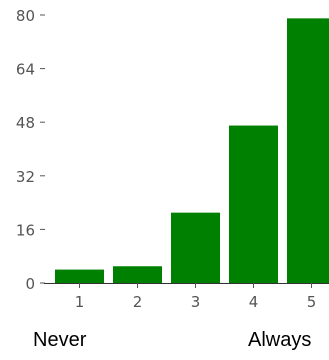 This screenshot has width=329, height=360. Describe the element at coordinates (80, 302) in the screenshot. I see `x-tick-label: 1` at that location.